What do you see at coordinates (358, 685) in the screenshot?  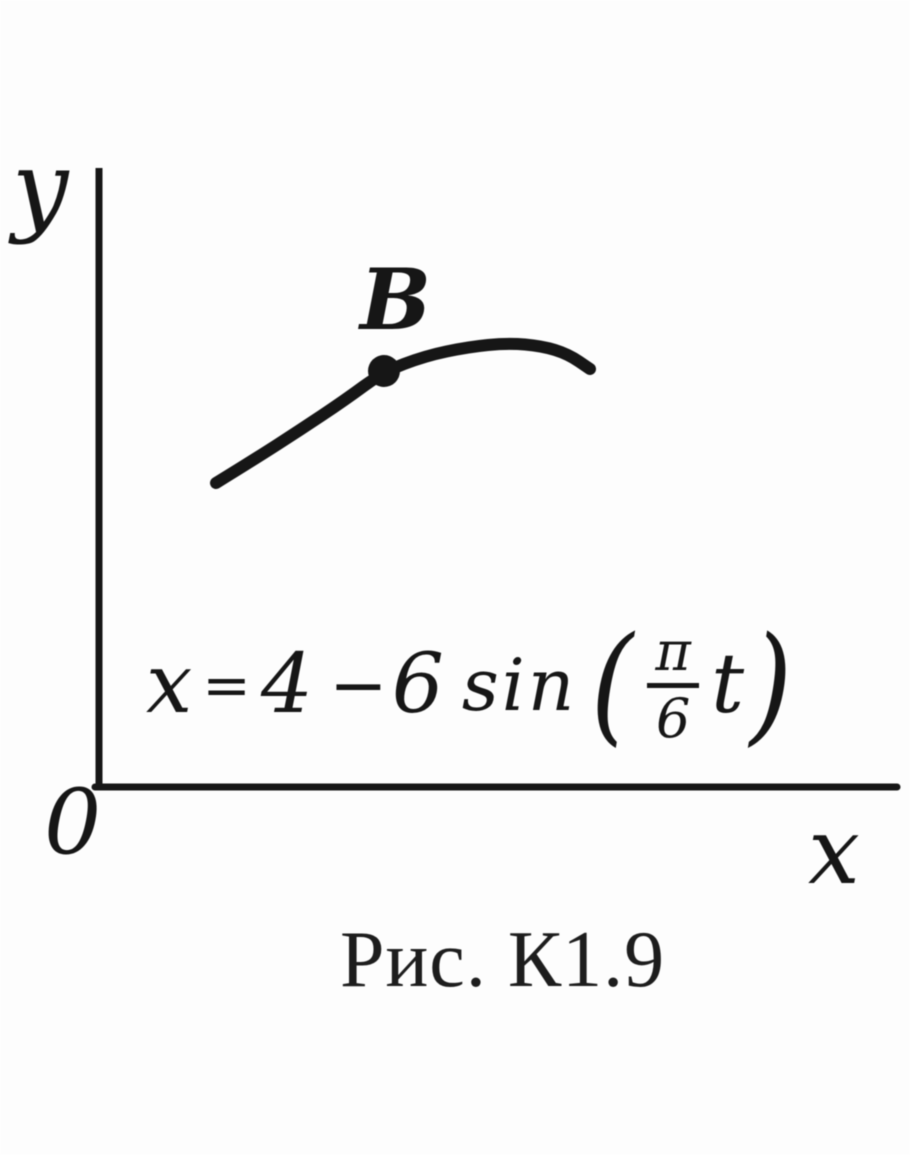 I see `equation-minus: −` at bounding box center [358, 685].